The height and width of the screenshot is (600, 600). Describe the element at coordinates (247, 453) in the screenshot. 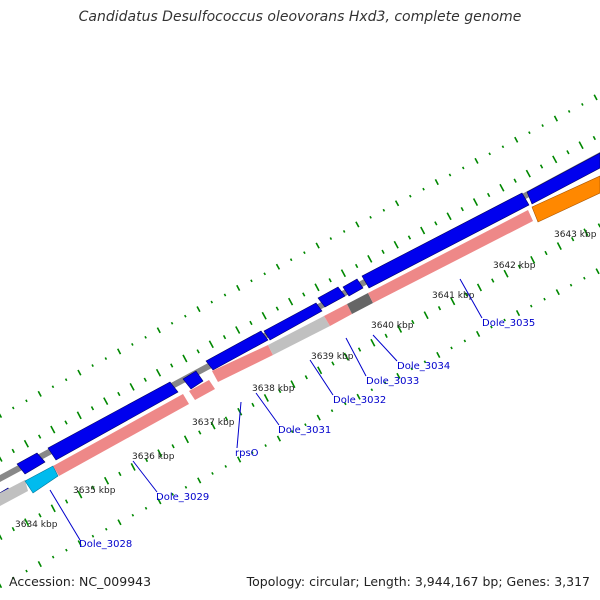

I see `gene-label-rpso: rpsO` at that location.